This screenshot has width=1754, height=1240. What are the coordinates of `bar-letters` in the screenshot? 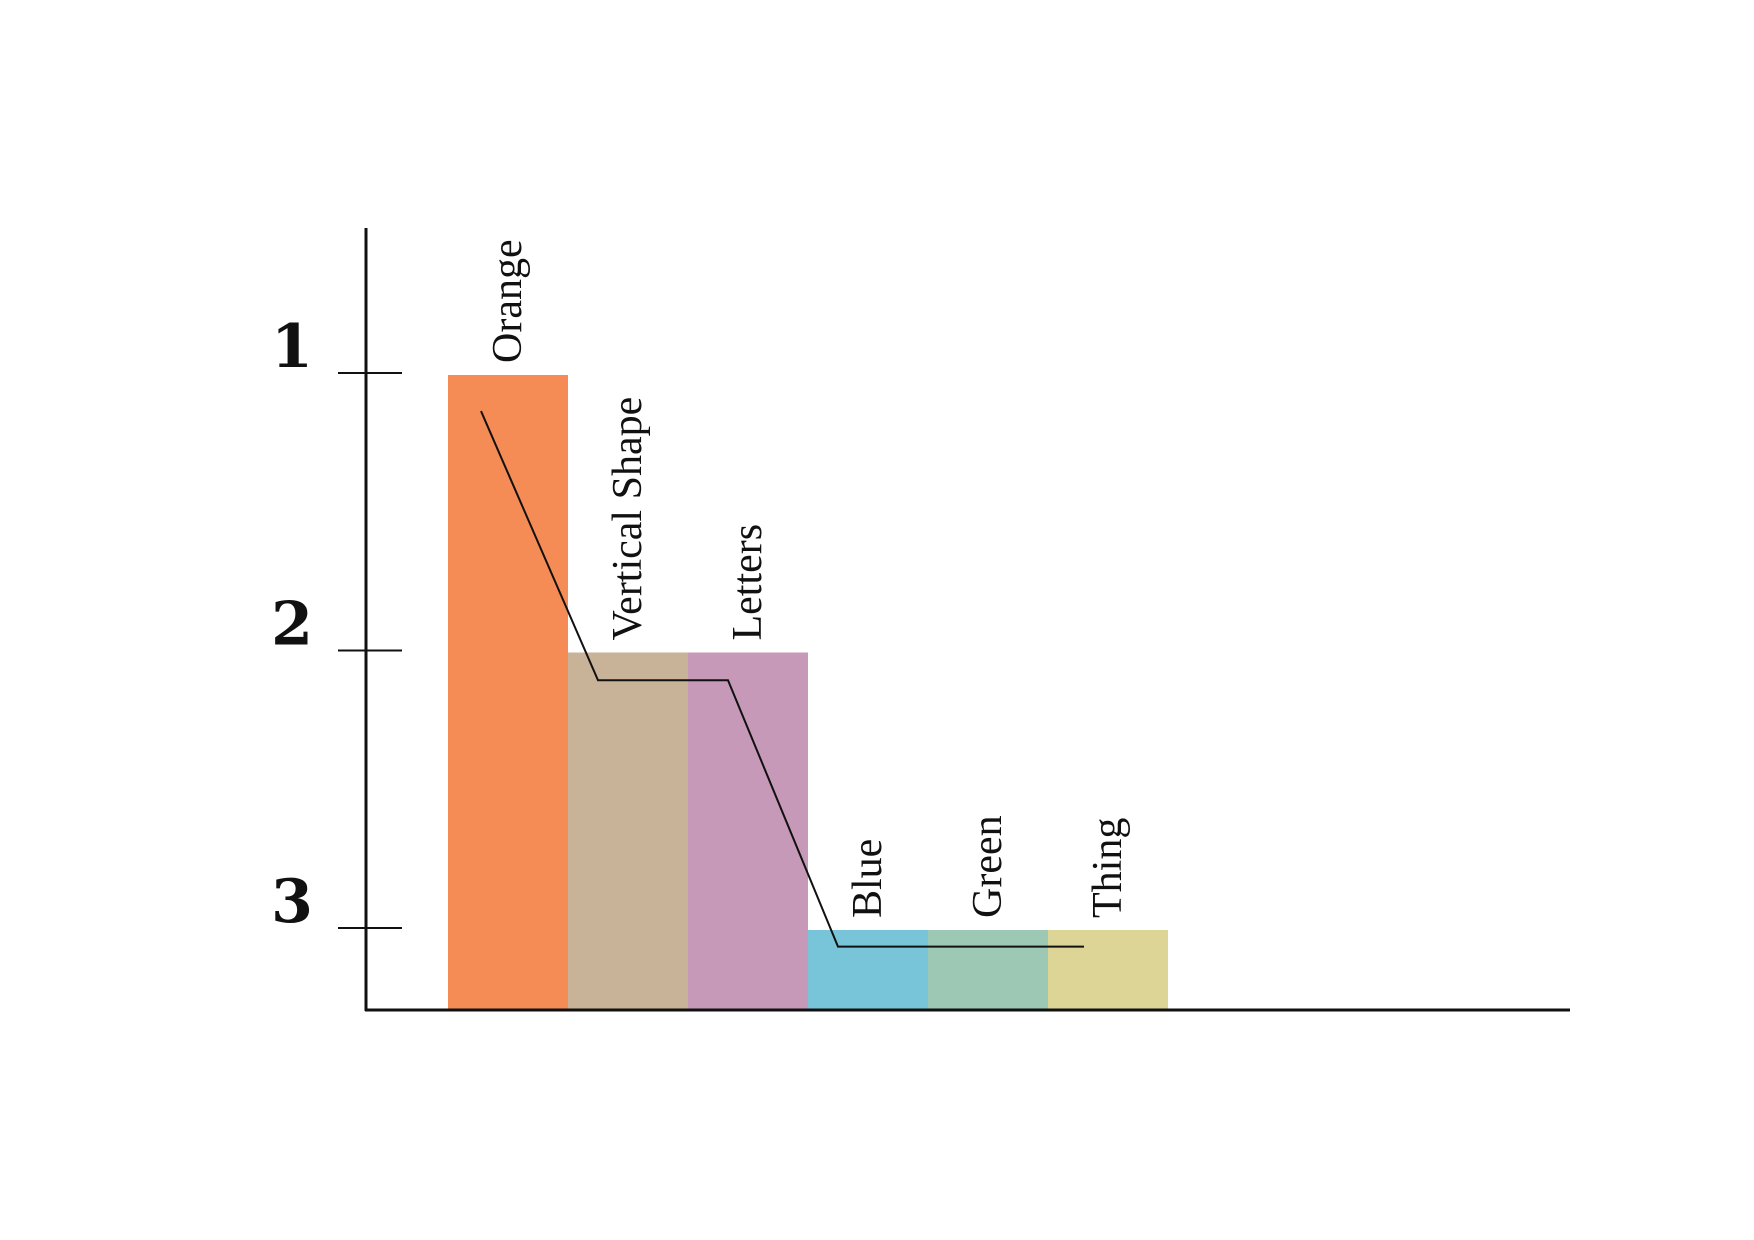 It's located at (748, 831).